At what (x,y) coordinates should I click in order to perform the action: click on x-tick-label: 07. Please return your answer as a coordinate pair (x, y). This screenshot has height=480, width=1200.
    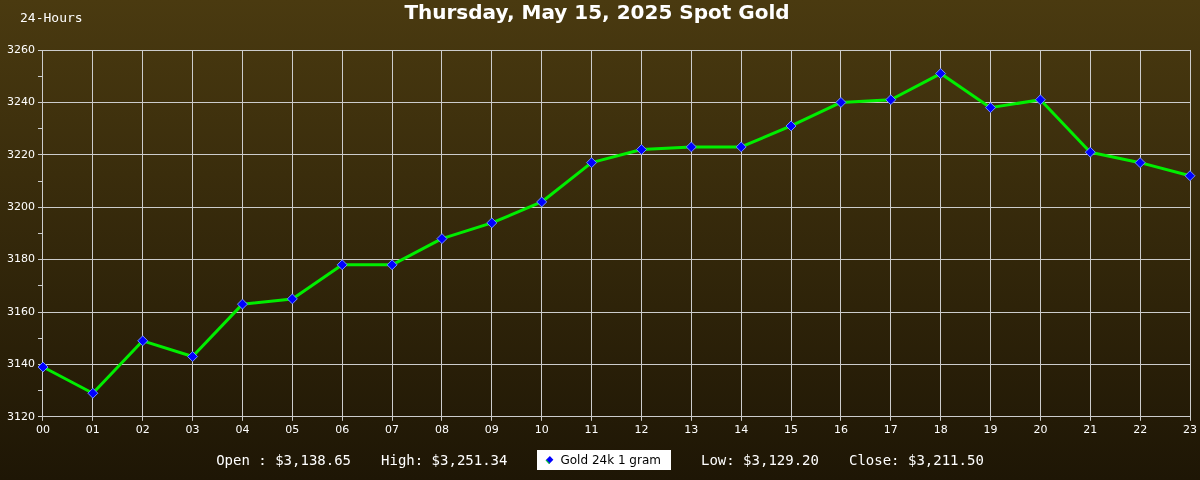
    Looking at the image, I should click on (392, 430).